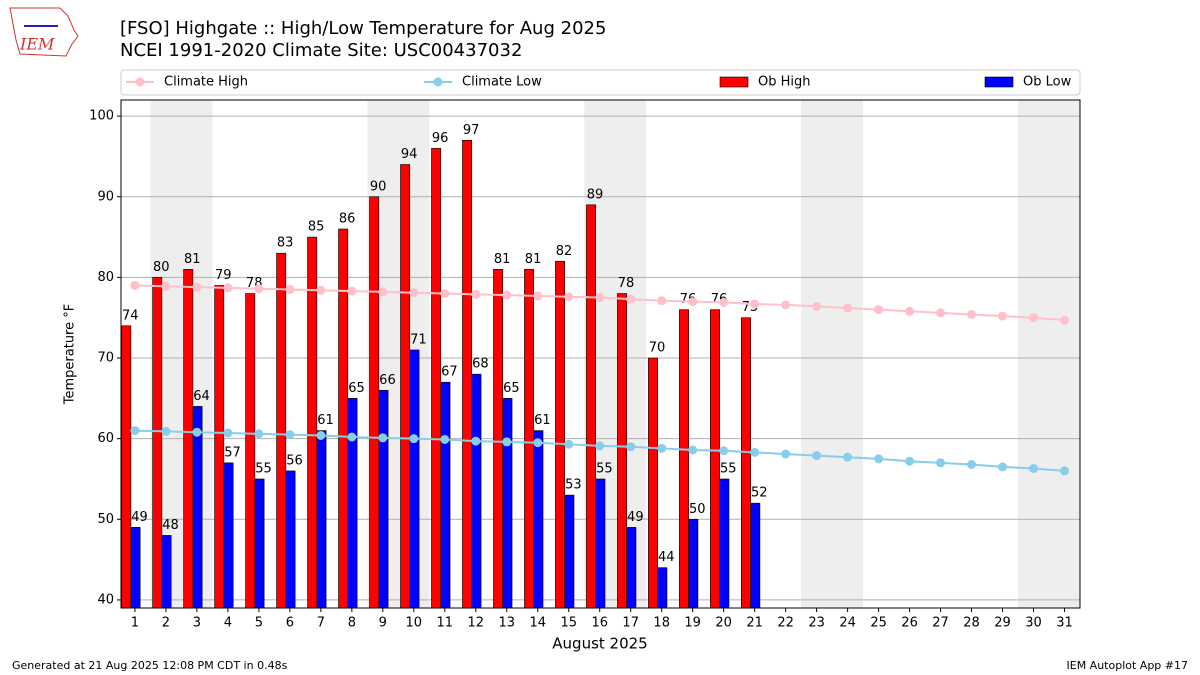  I want to click on logo: IEM, so click(44, 32).